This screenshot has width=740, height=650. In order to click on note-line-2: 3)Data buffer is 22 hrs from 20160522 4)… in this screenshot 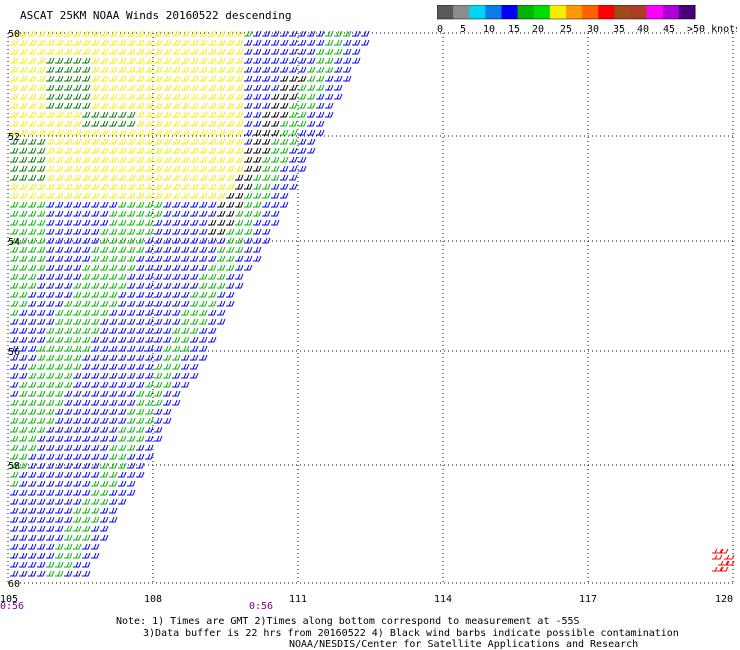, I will do `click(411, 633)`.